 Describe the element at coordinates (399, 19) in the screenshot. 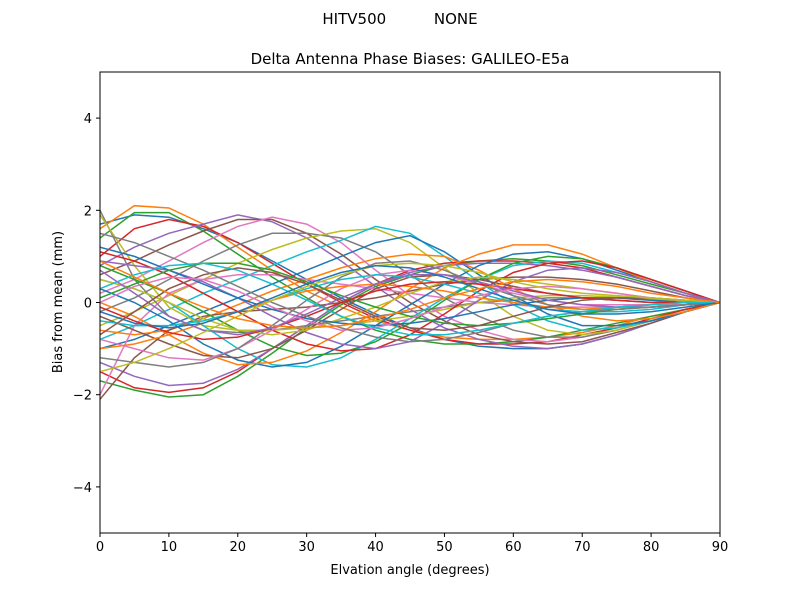

I see `chart-suptitle: HITV500 NONE` at that location.